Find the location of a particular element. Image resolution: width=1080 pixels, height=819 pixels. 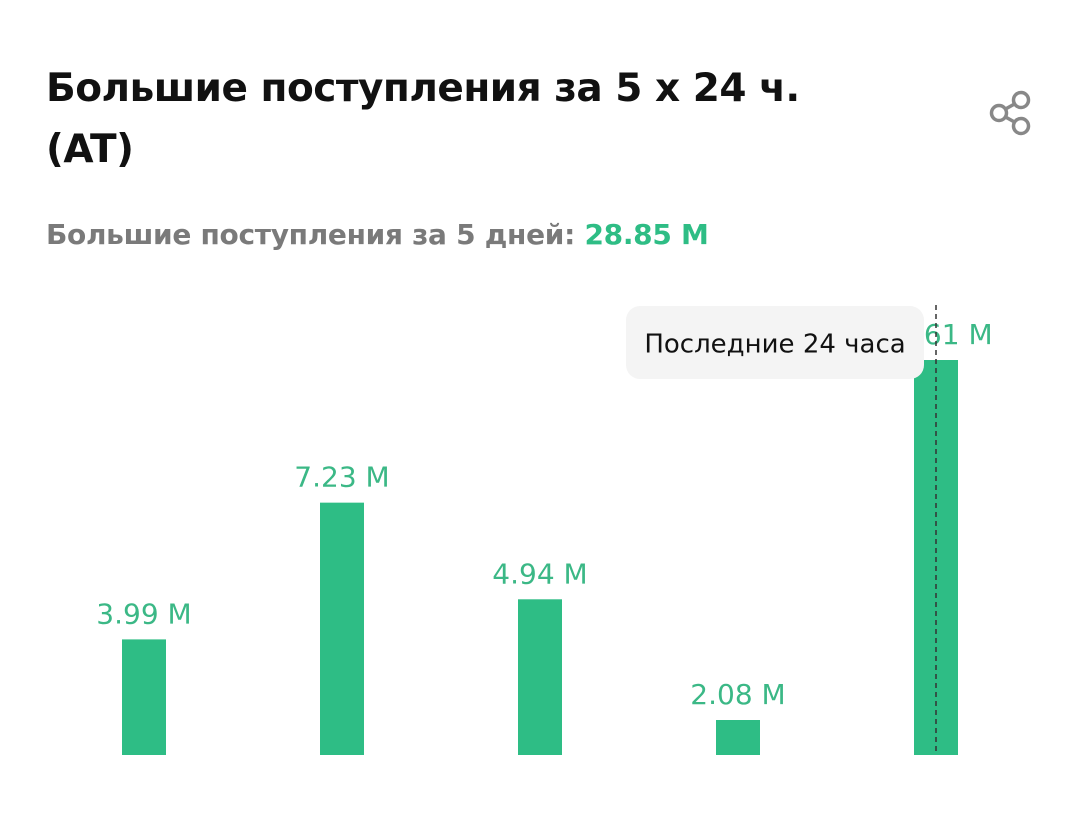

subtitle-label: Большие поступления за 5 дней: is located at coordinates (310, 234).